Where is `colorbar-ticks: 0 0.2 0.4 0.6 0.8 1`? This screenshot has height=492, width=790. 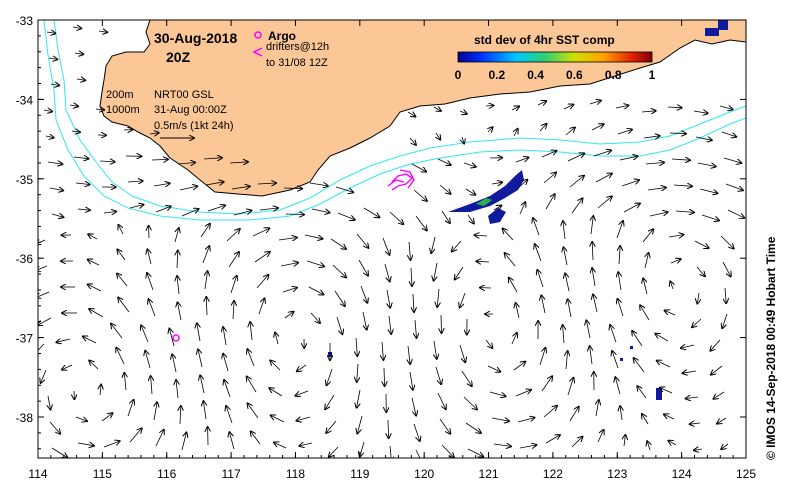
colorbar-ticks: 0 0.2 0.4 0.6 0.8 1 is located at coordinates (555, 75).